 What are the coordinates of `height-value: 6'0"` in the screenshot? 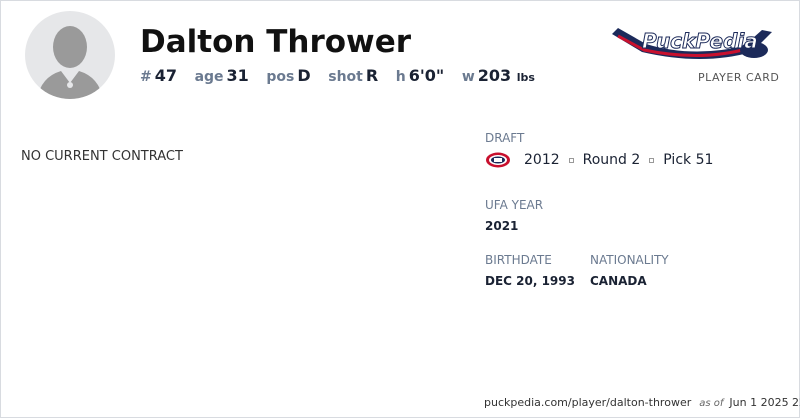 It's located at (426, 75).